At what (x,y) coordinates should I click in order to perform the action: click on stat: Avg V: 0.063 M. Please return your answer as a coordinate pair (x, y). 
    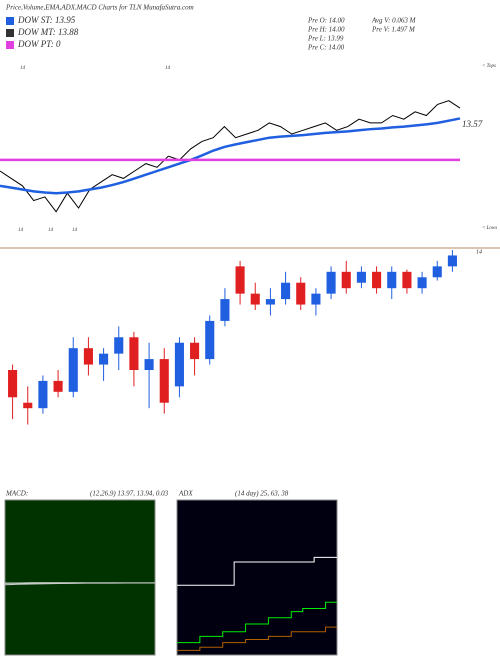
    Looking at the image, I should click on (394, 21).